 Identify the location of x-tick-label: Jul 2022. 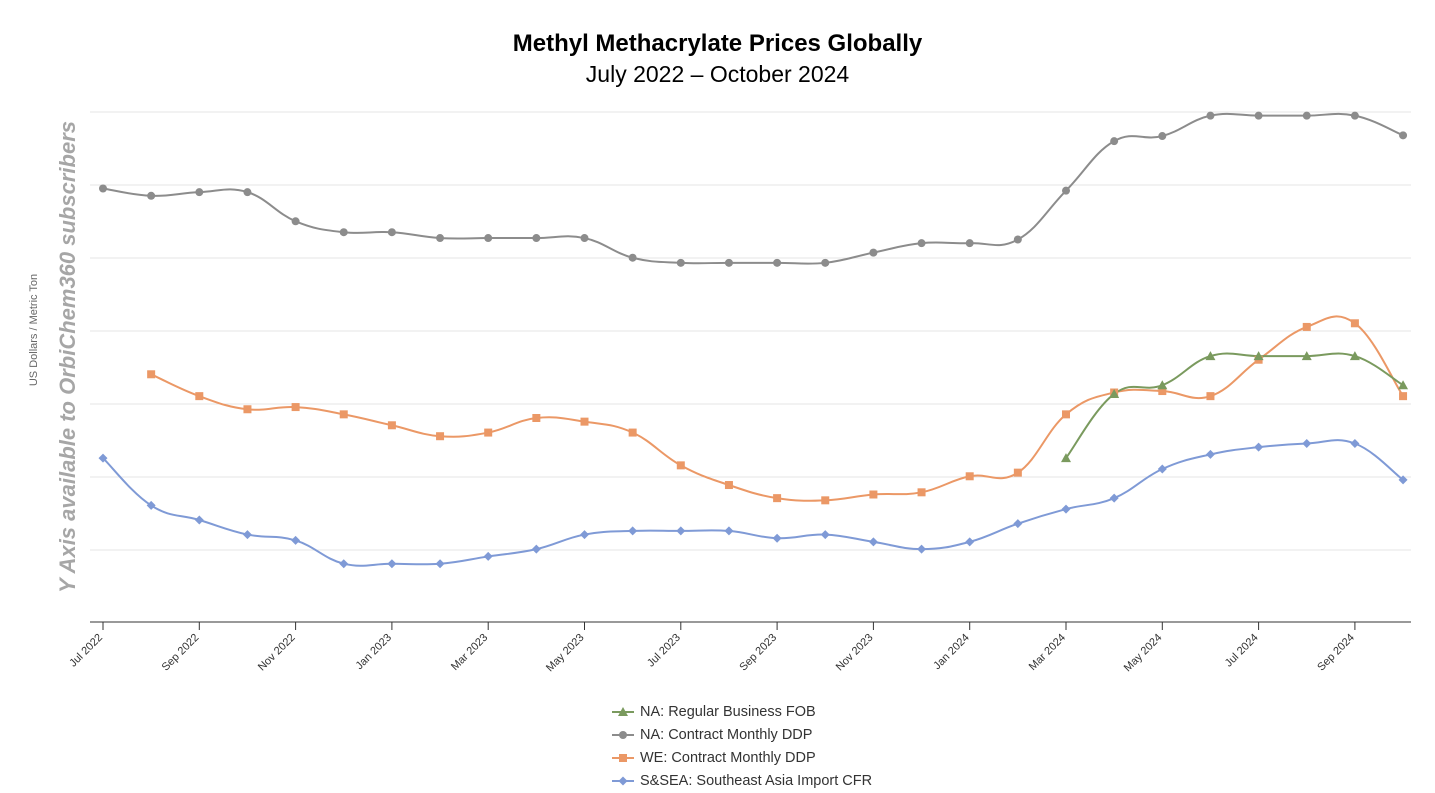
(86, 651).